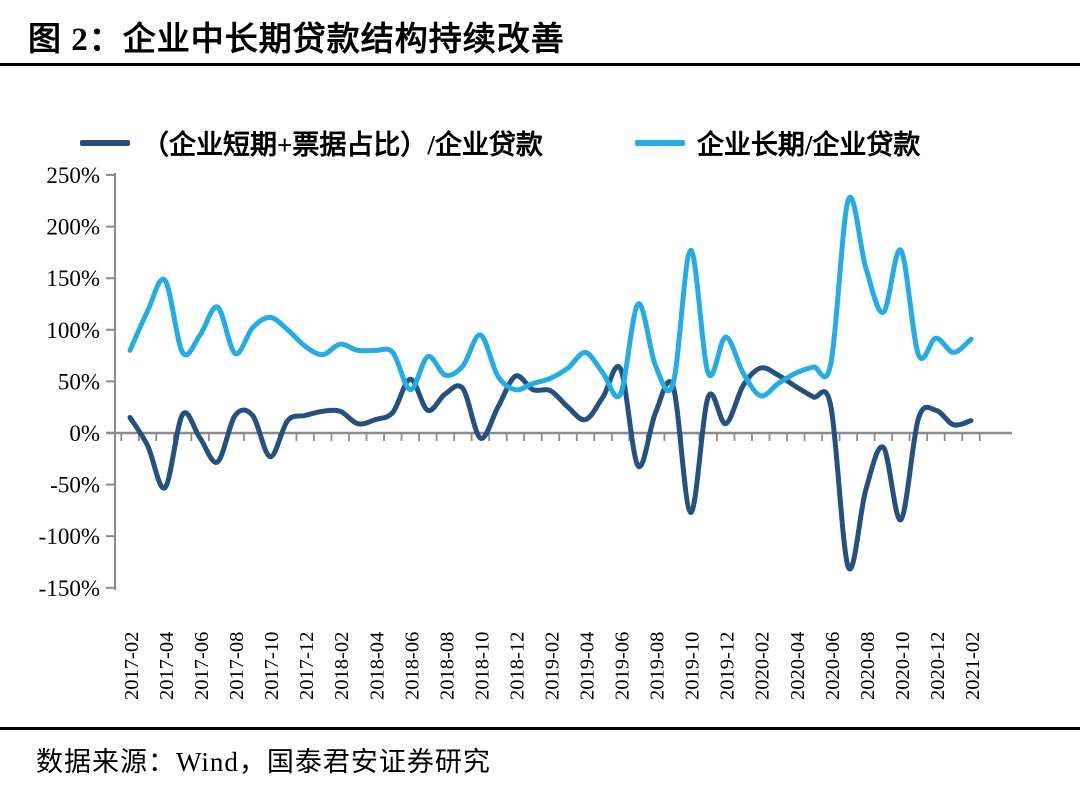 Image resolution: width=1080 pixels, height=810 pixels. Describe the element at coordinates (73, 330) in the screenshot. I see `y-tick-label: 100%` at that location.